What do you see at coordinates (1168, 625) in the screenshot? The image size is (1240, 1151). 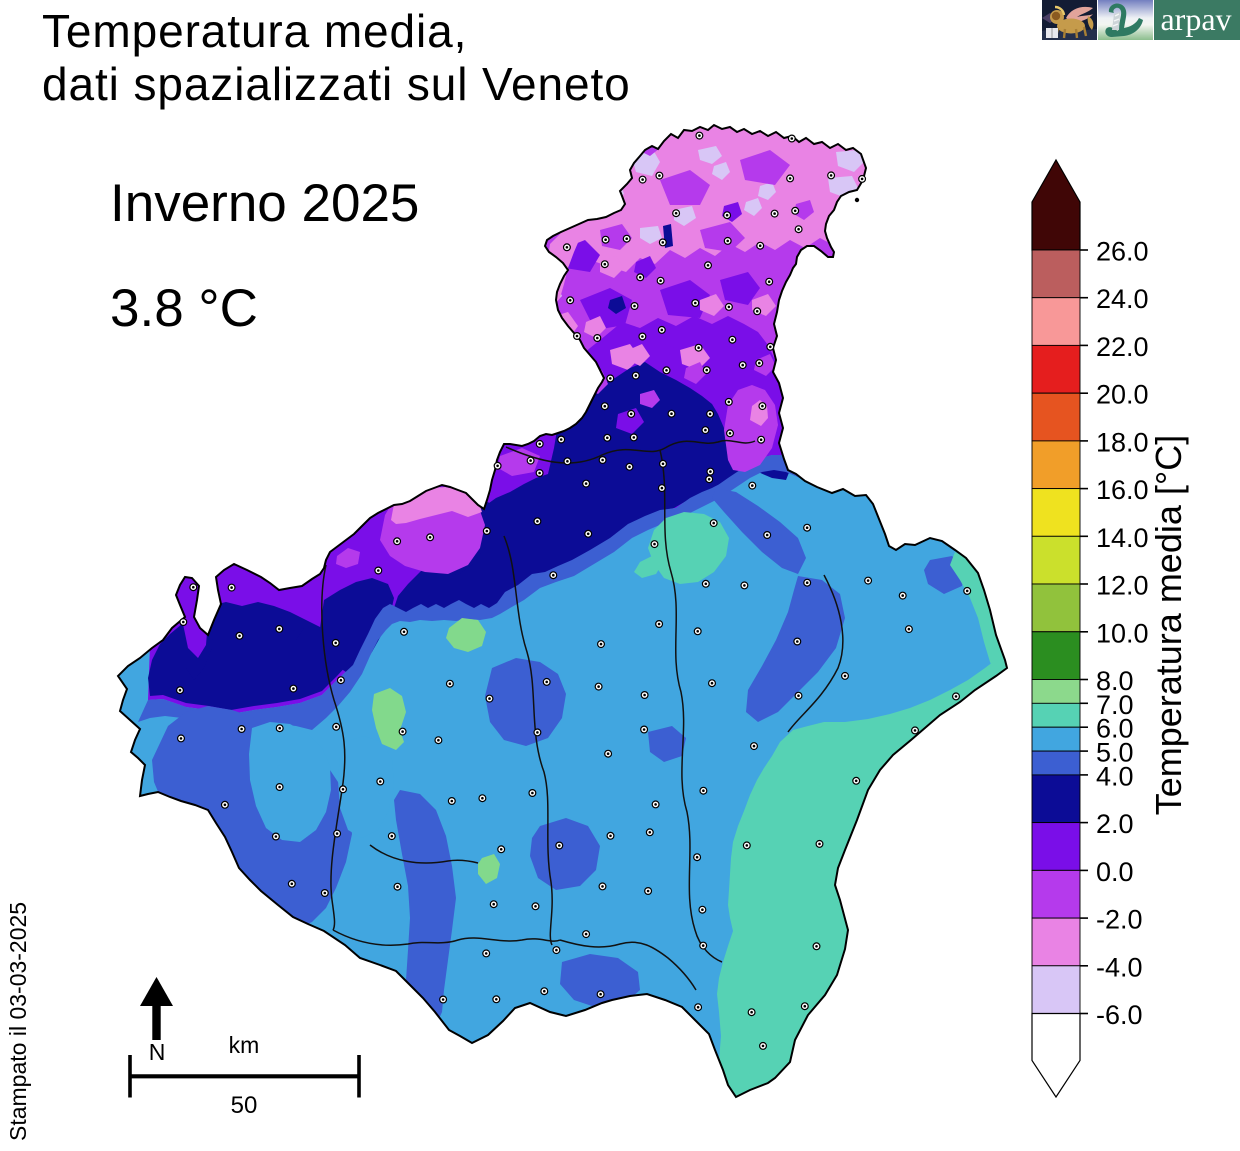 I see `svg-text: Temperatura media [°C]` at bounding box center [1168, 625].